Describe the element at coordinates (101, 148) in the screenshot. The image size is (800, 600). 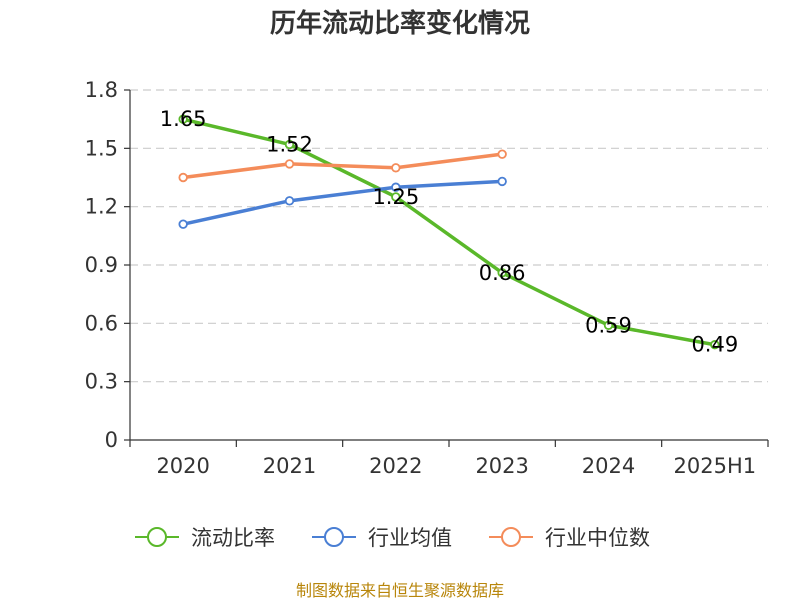
I see `y-tick-label: 1.5` at that location.